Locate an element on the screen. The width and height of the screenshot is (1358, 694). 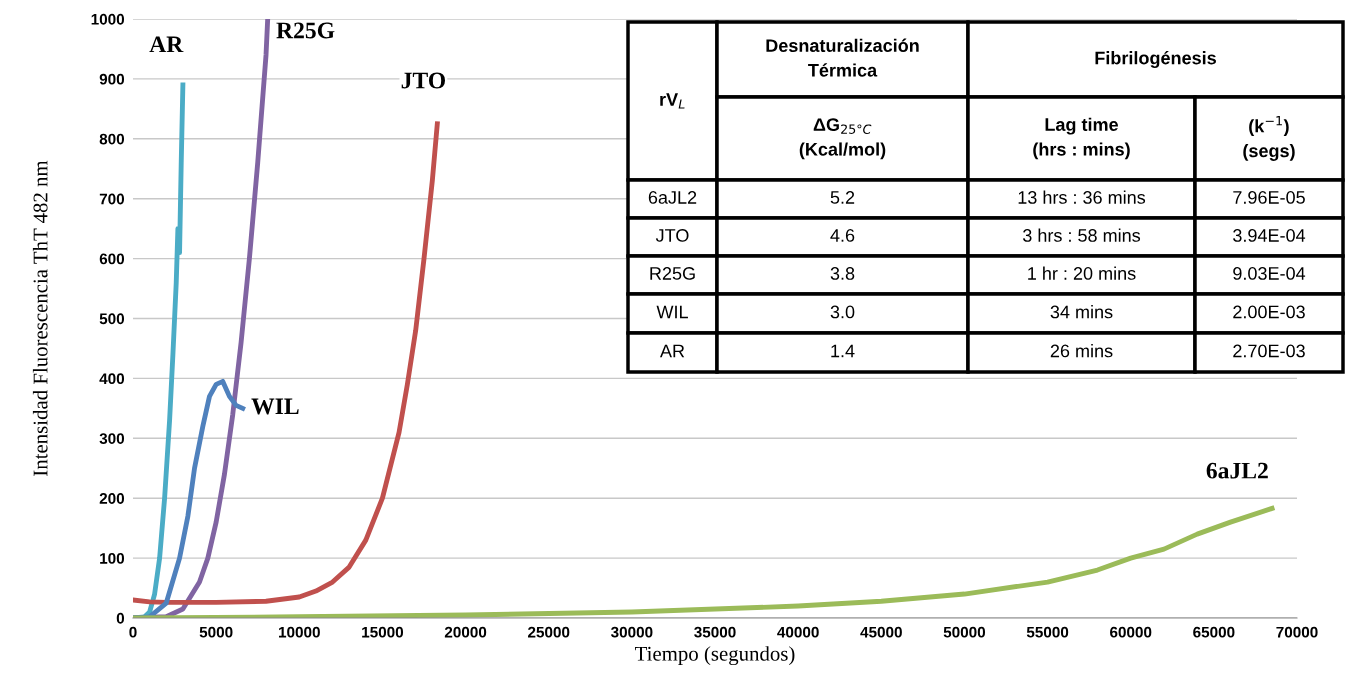
annotation: 9.03E-04 is located at coordinates (1269, 273).